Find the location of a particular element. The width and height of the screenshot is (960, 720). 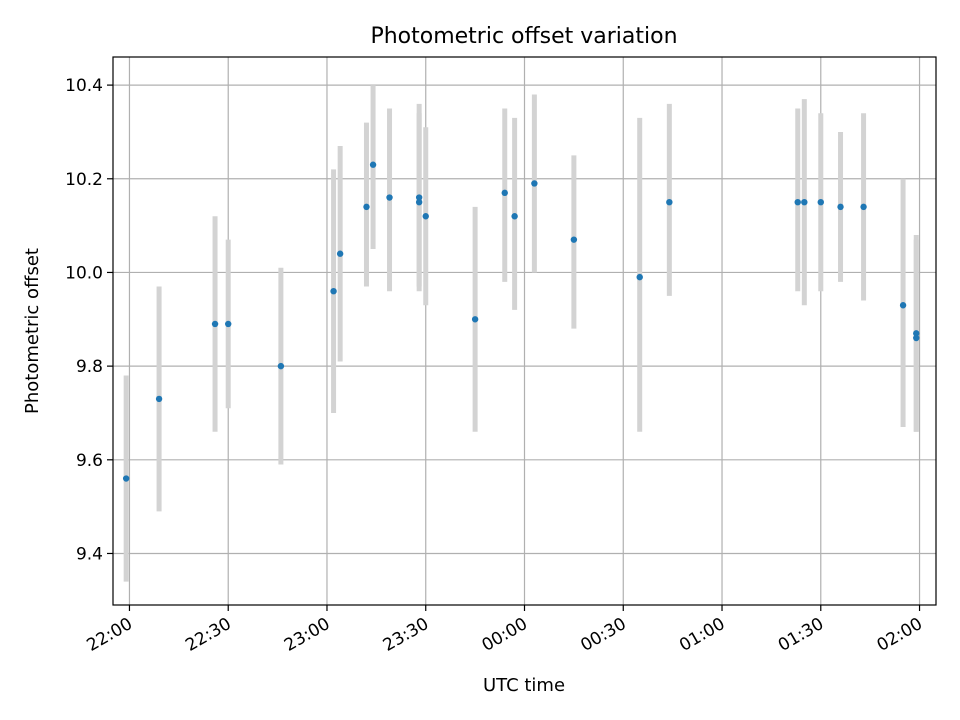

y-tick-label: 10.4 is located at coordinates (84, 86).